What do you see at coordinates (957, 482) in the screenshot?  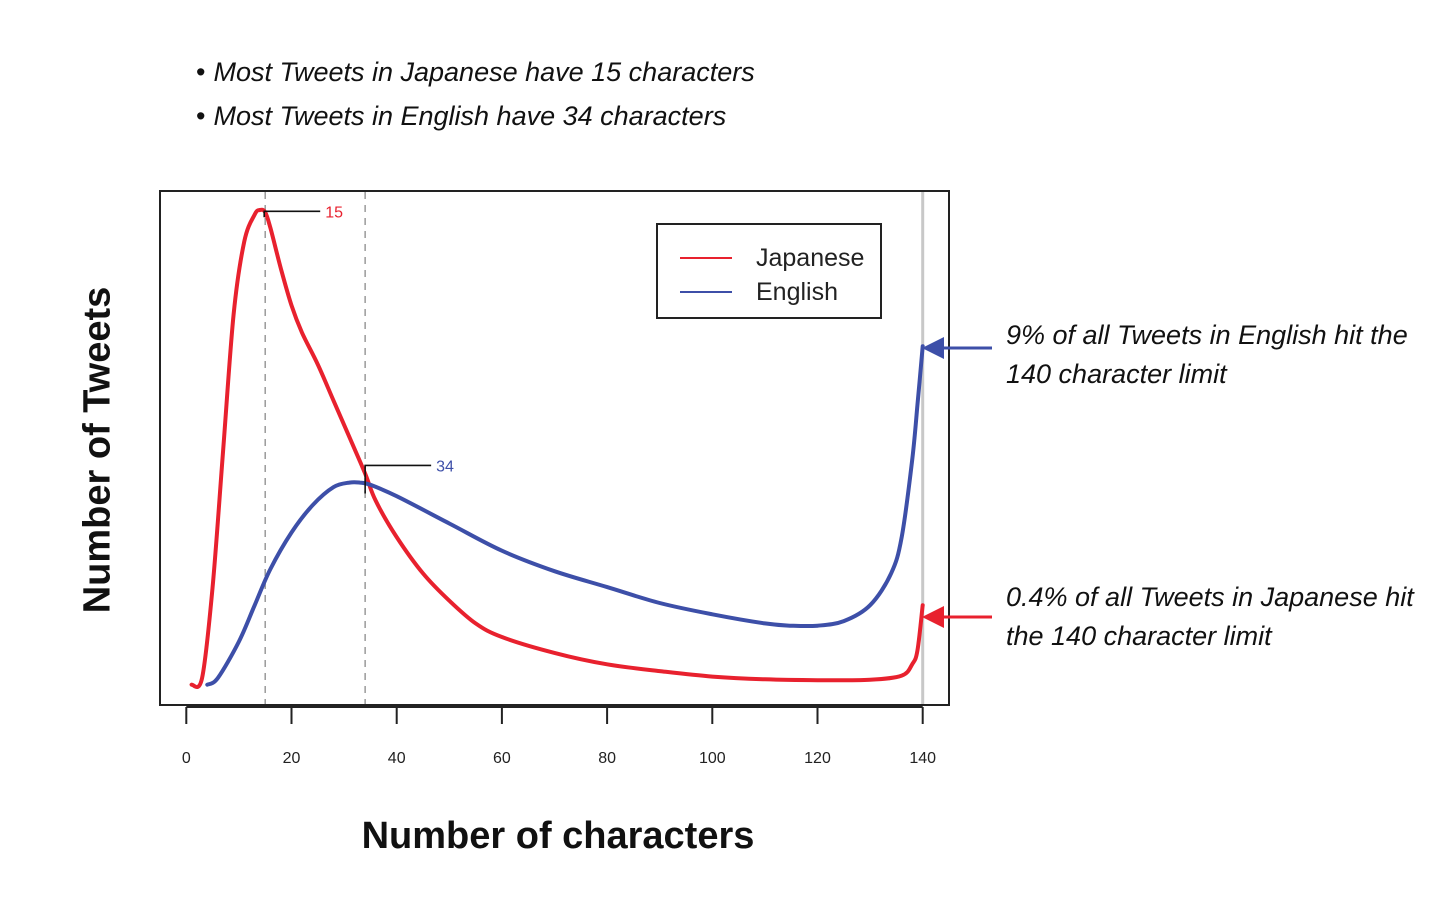 I see `annotation-arrows` at bounding box center [957, 482].